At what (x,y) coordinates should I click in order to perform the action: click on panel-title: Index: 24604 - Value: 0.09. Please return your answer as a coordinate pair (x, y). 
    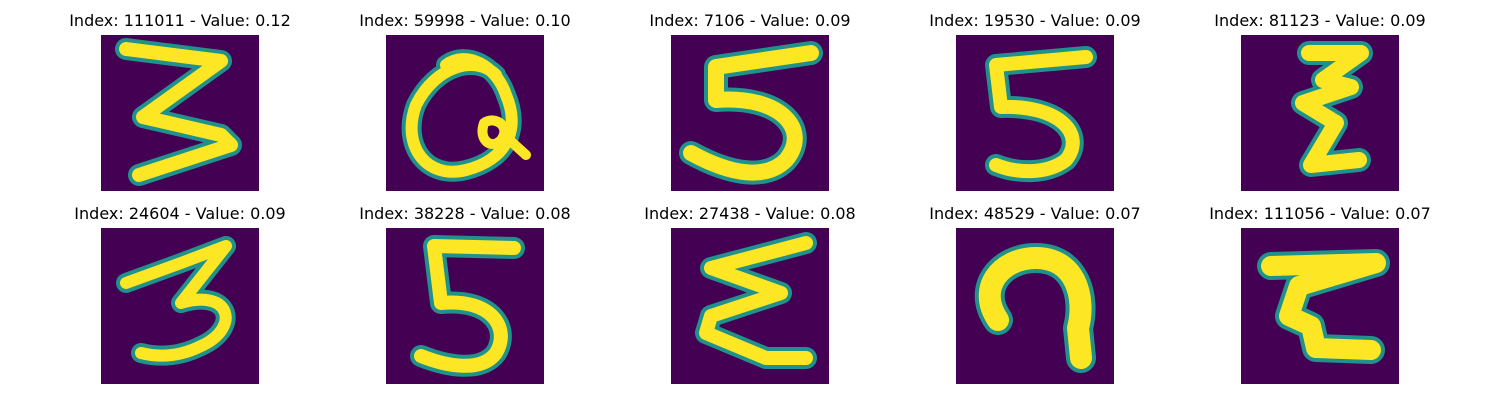
    Looking at the image, I should click on (180, 213).